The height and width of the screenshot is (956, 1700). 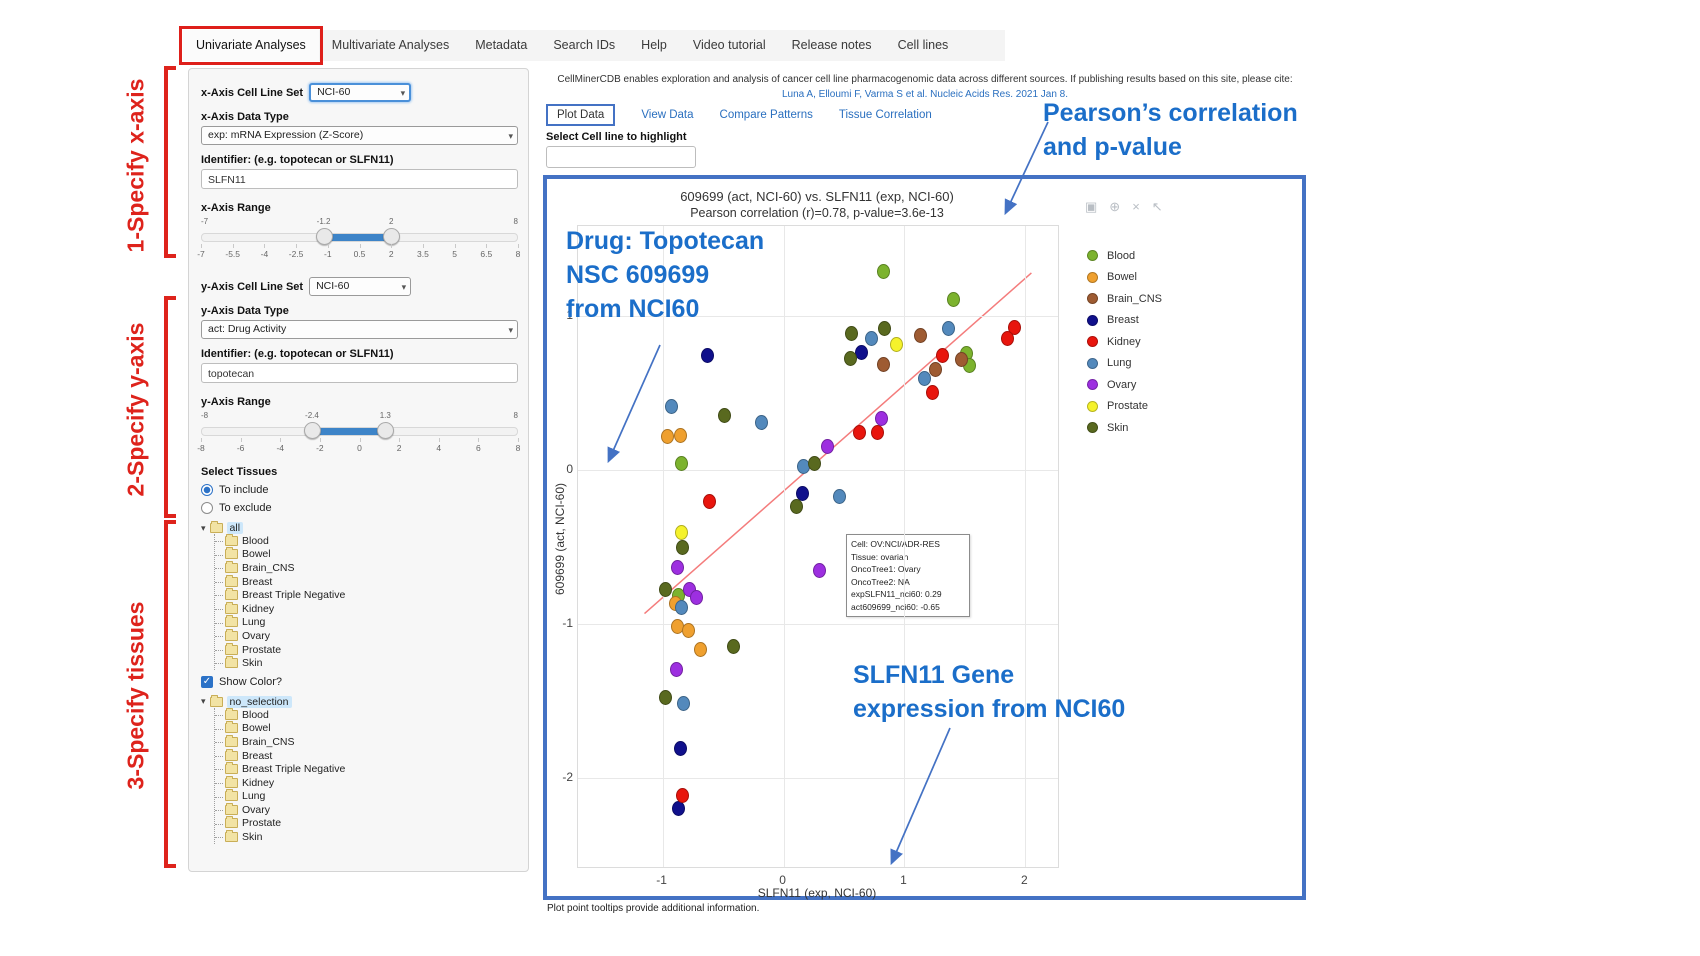 I want to click on tree-item-breast-triple-negative: Breast Triple Negative, so click(x=366, y=595).